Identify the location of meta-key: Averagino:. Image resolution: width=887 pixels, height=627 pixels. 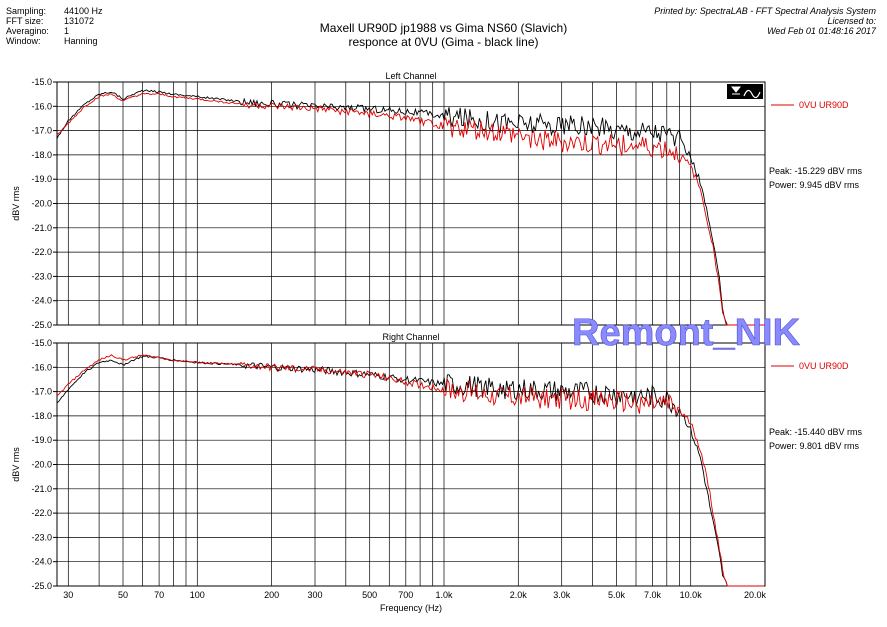
(27, 31).